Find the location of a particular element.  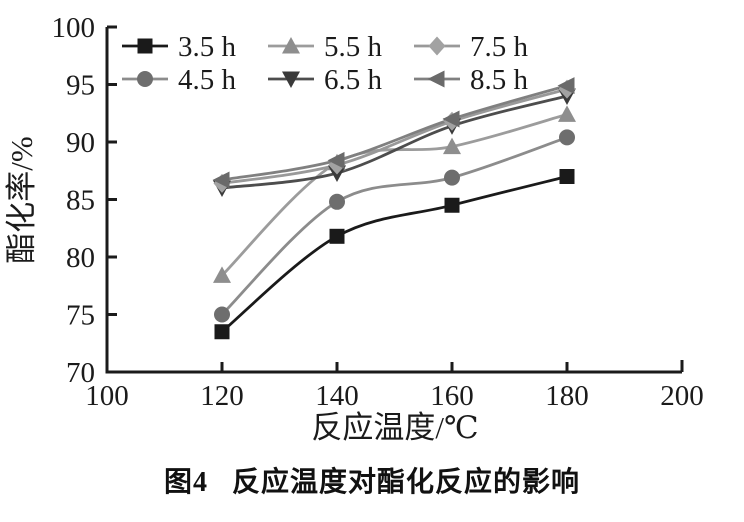

legend-marker-4.5h is located at coordinates (145, 79).